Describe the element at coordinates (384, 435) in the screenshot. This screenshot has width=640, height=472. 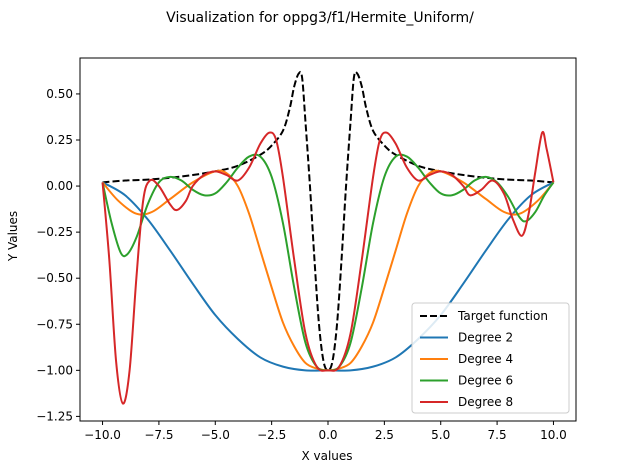
I see `x-tick-label: 2.5` at that location.